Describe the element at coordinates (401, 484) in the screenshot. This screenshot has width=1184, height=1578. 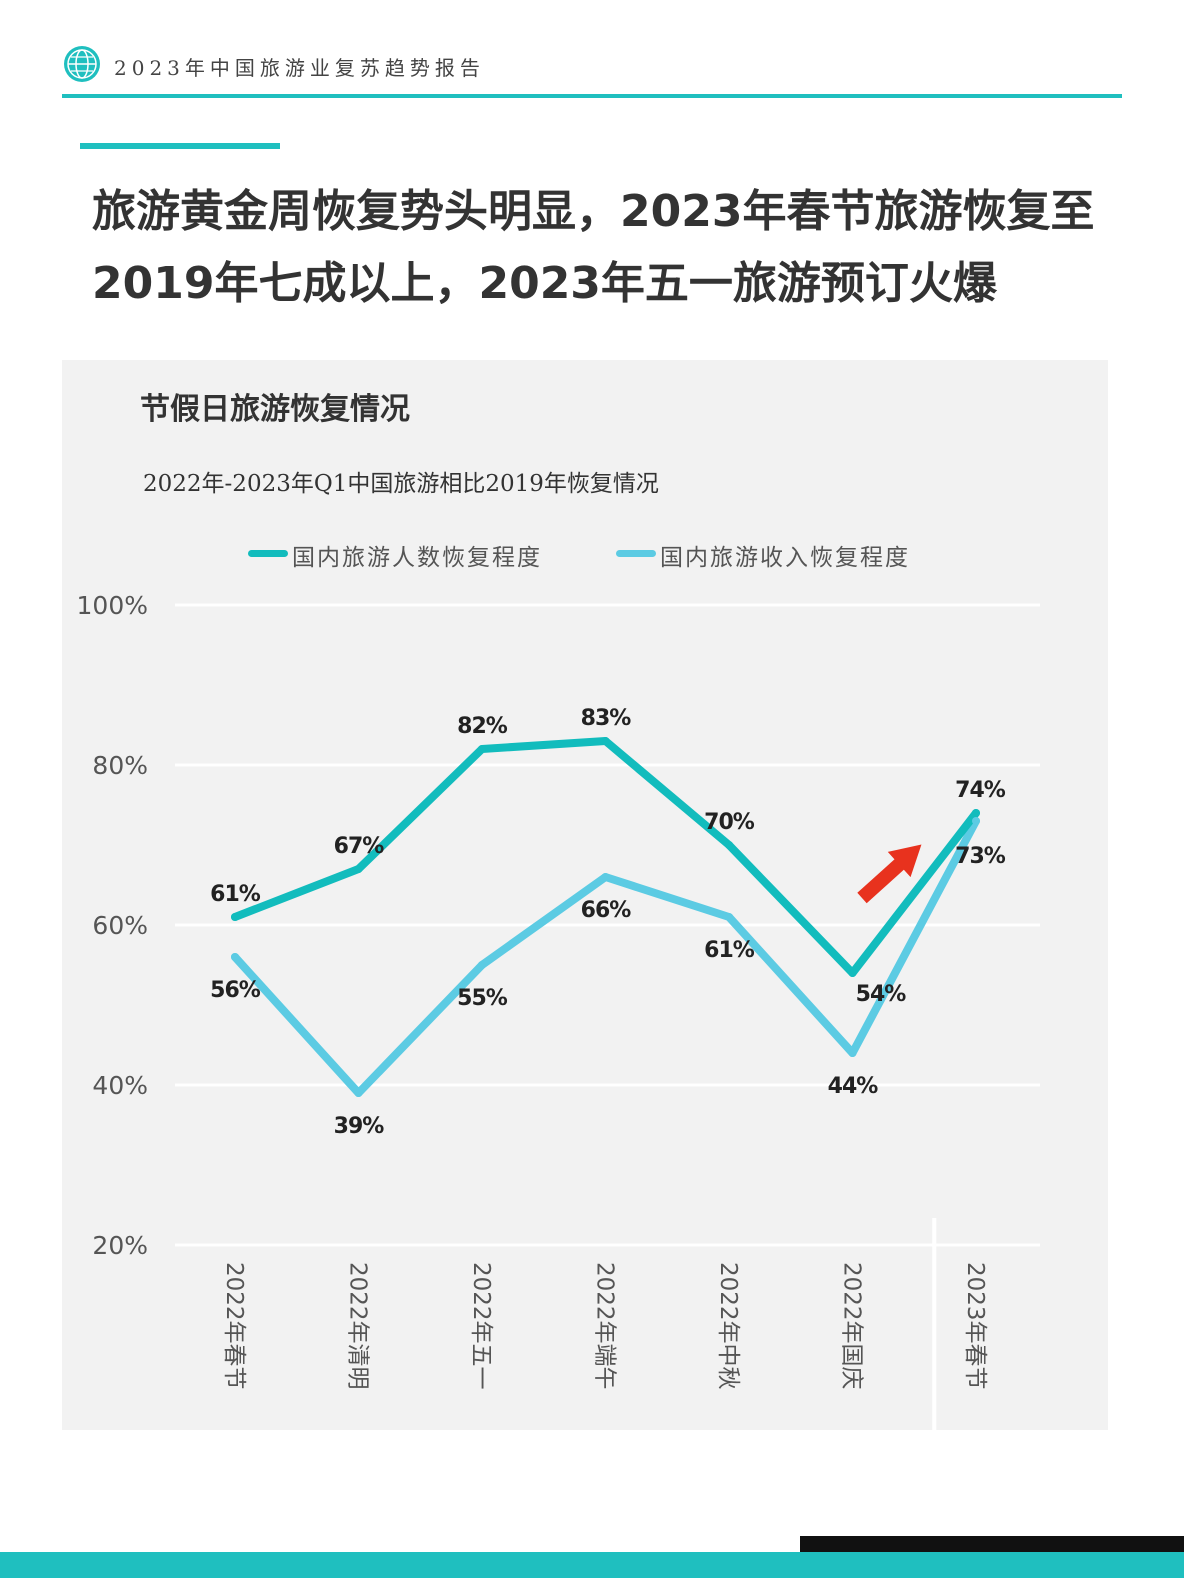
I see `chart-title: 2022年-2023年Q1中国旅游相比2019年恢复情况` at that location.